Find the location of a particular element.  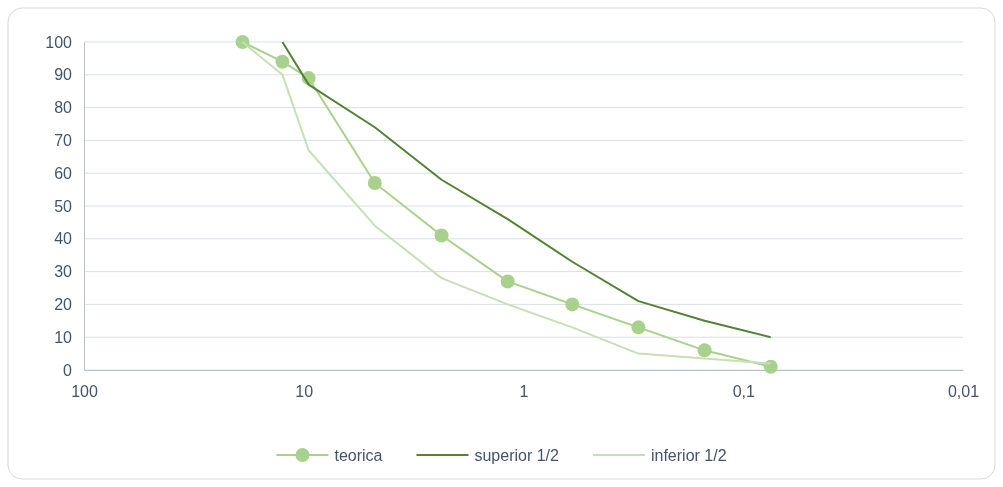

x-tick-label: 0,1 is located at coordinates (743, 392).